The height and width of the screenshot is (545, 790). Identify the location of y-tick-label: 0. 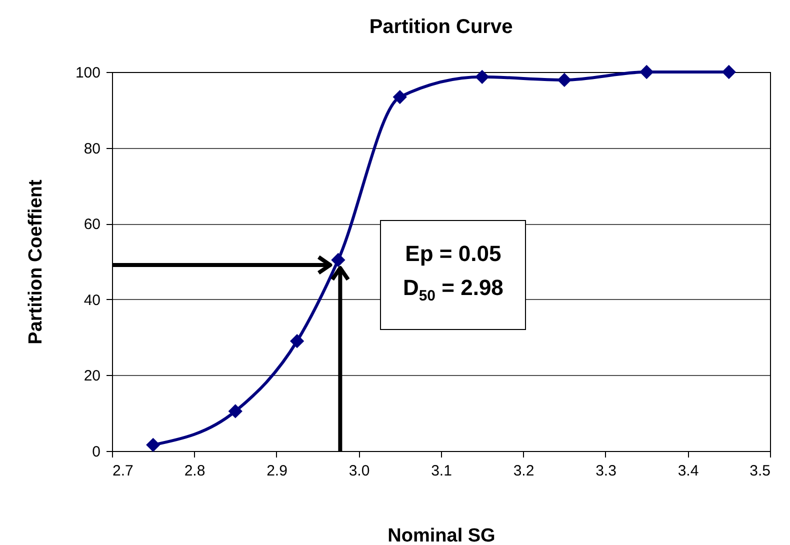
(96, 452).